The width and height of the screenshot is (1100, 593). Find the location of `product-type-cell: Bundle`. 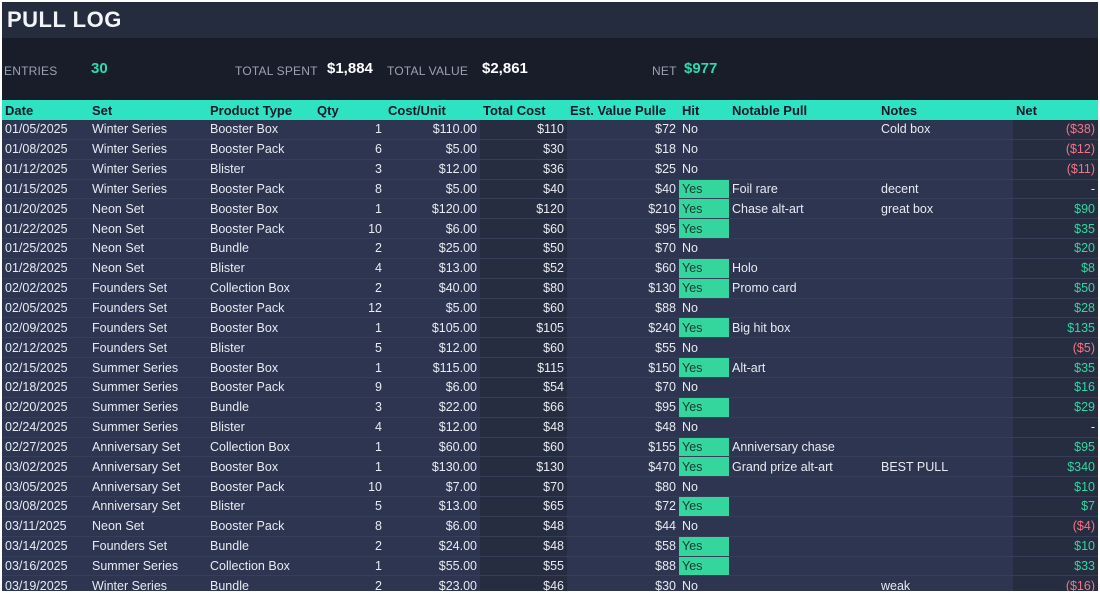

product-type-cell: Bundle is located at coordinates (260, 248).